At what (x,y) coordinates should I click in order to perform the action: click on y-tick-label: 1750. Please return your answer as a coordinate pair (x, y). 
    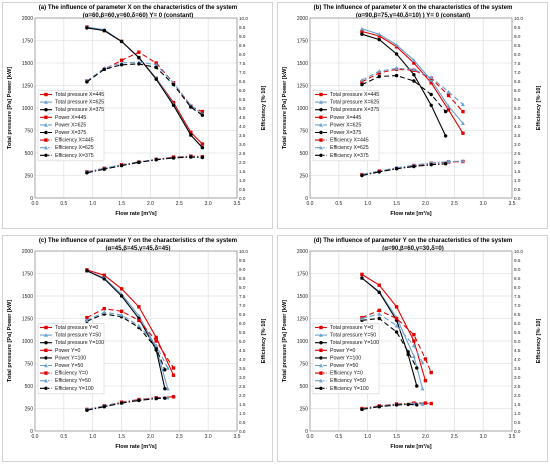
    Looking at the image, I should click on (27, 274).